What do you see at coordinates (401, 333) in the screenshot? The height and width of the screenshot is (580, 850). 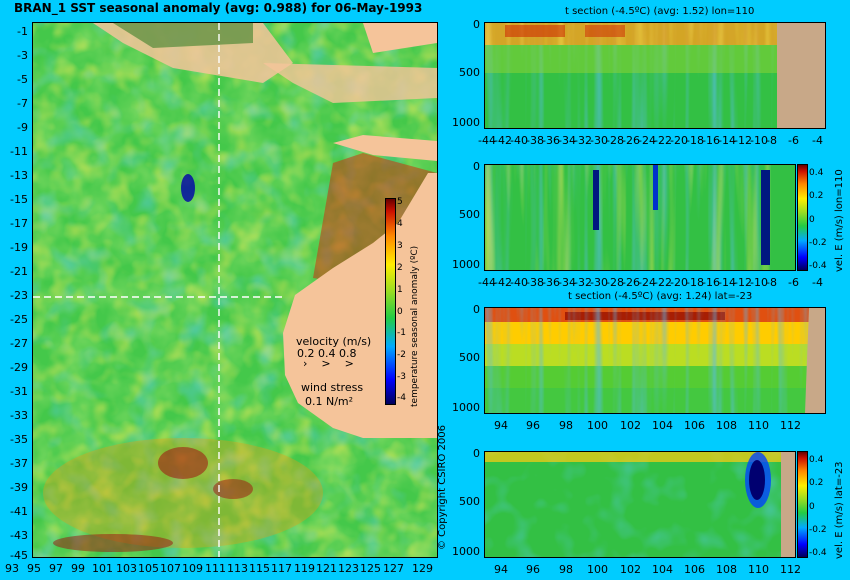 I see `cbar-tick: -1` at bounding box center [401, 333].